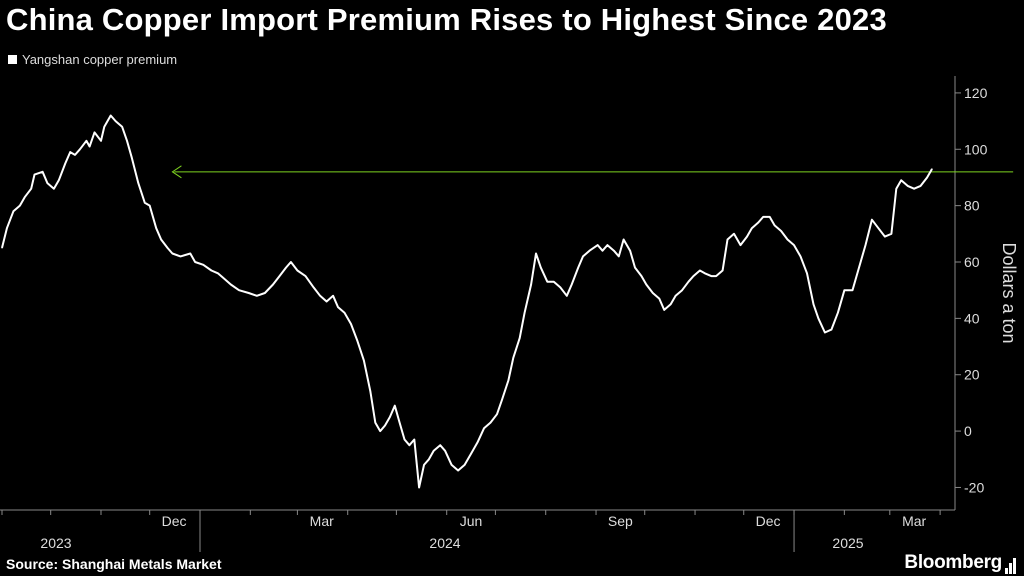 Image resolution: width=1024 pixels, height=576 pixels. I want to click on bloomberg-logo: Bloomberg, so click(960, 563).